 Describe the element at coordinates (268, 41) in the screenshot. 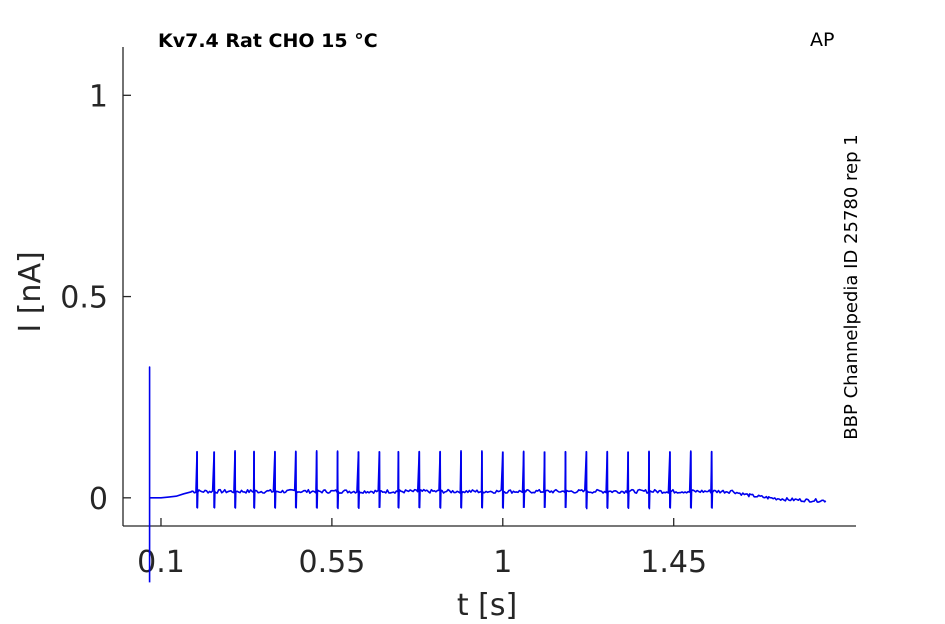

I see `chart-title: Kv7.4 Rat CHO 15 °C` at that location.